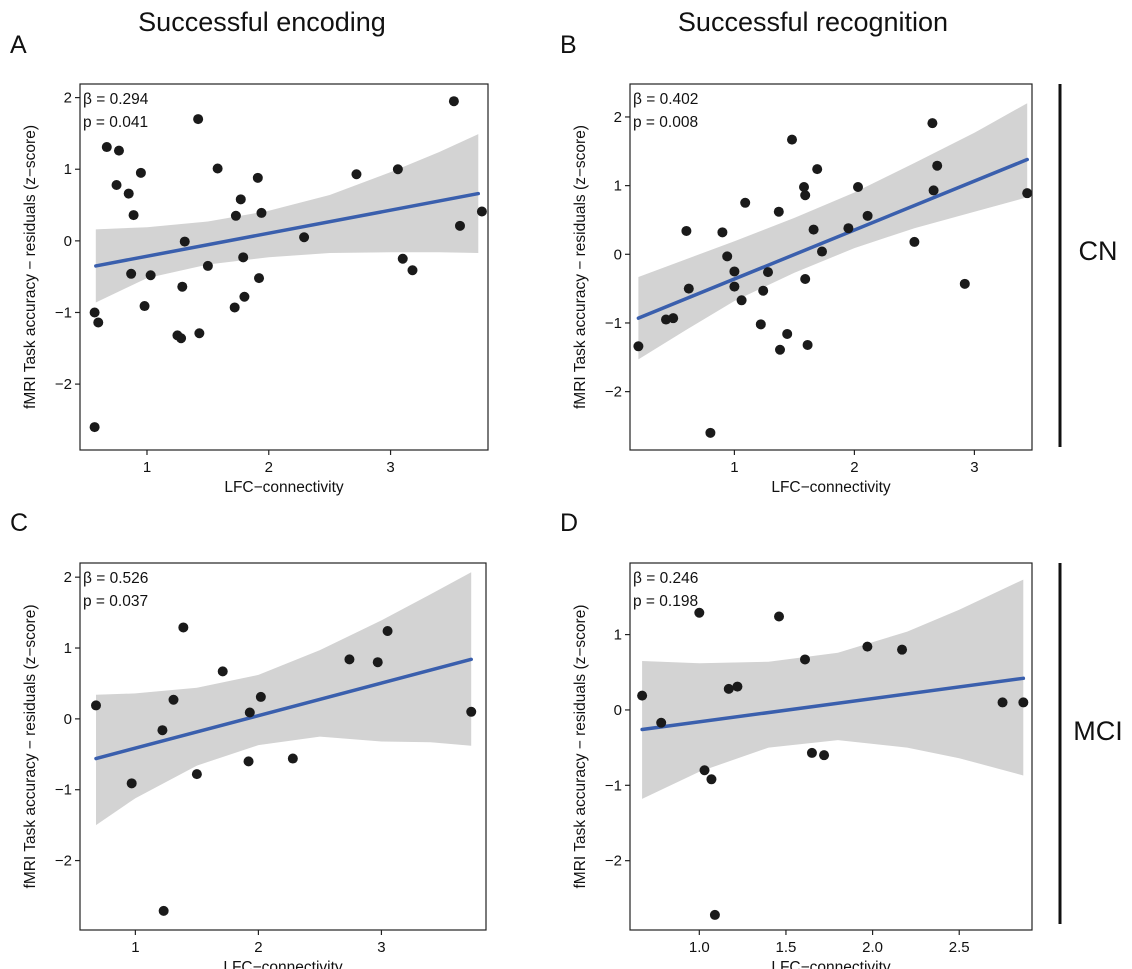 This screenshot has height=969, width=1132. Describe the element at coordinates (19, 523) in the screenshot. I see `panel-letter-c: C` at that location.